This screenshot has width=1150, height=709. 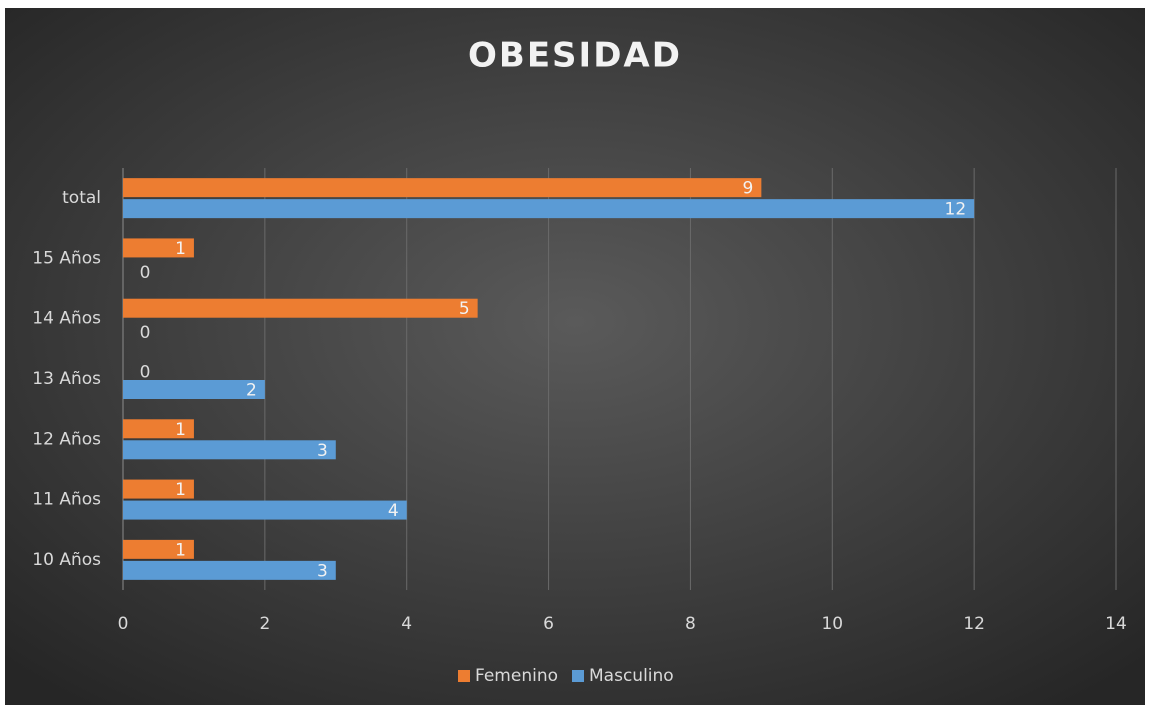 What do you see at coordinates (832, 624) in the screenshot?
I see `x-tick-label: 10` at bounding box center [832, 624].